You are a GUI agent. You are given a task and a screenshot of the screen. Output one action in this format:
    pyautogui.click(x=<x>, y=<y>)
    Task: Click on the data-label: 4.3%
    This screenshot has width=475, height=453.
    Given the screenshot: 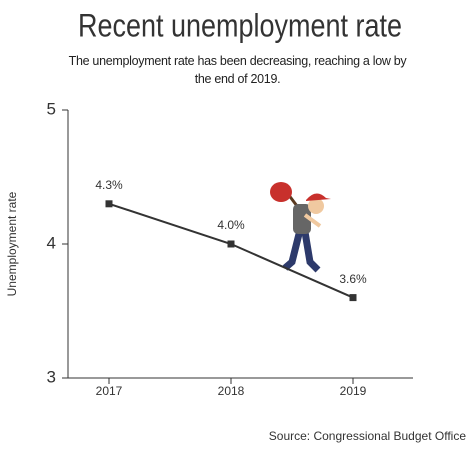 What is the action you would take?
    pyautogui.click(x=109, y=185)
    